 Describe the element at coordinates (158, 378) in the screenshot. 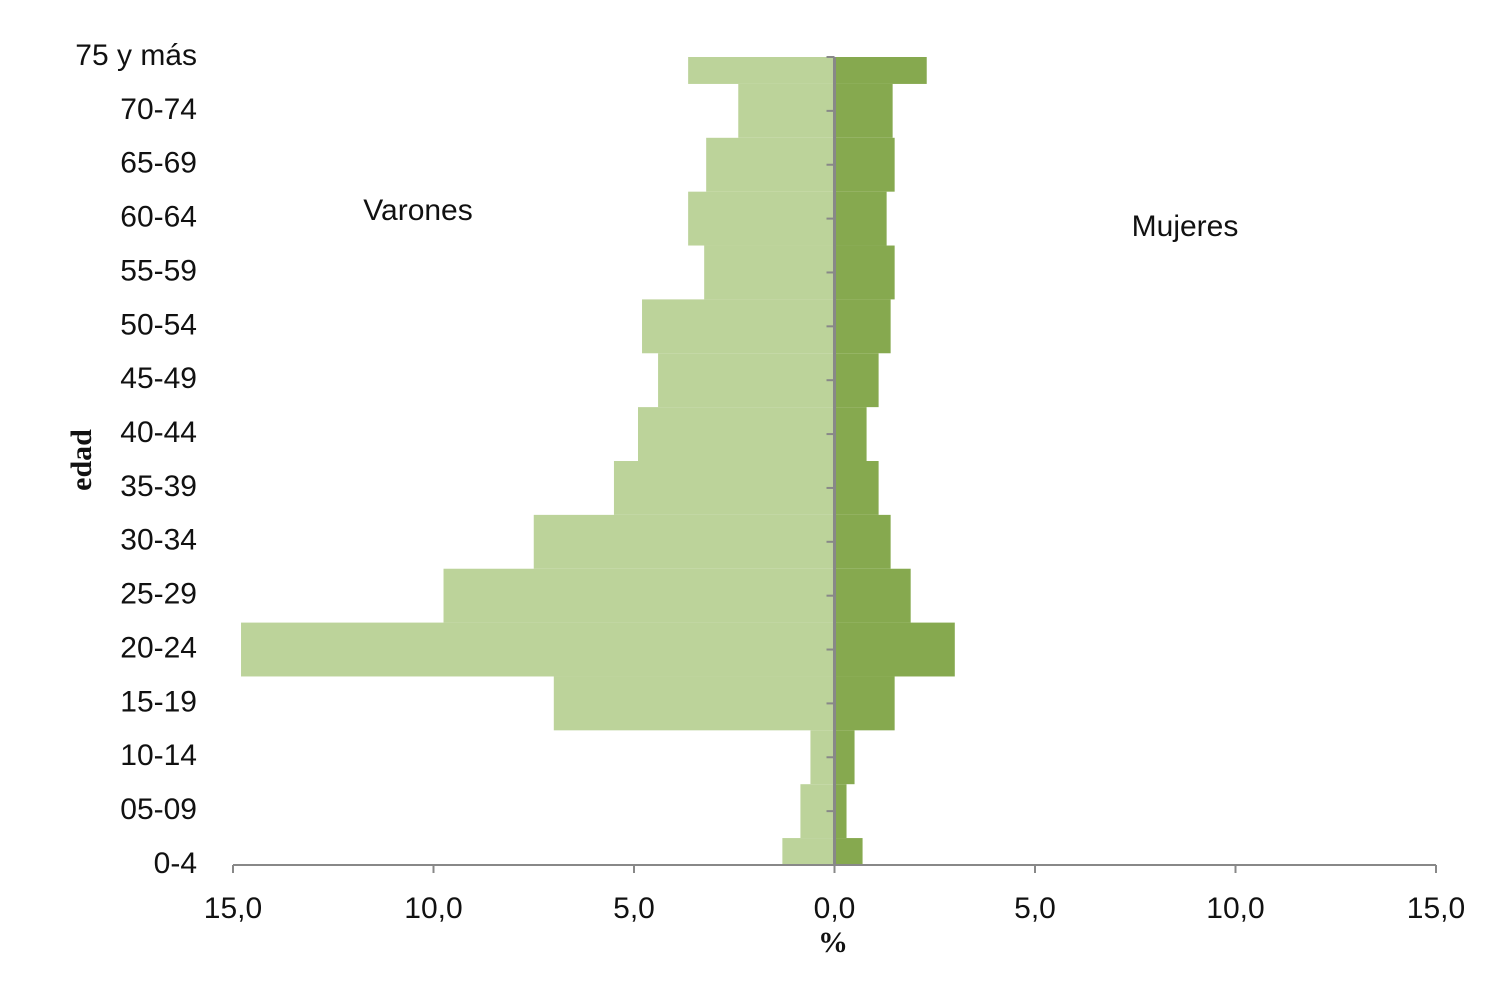

I see `y-tick-label: 45-49` at that location.